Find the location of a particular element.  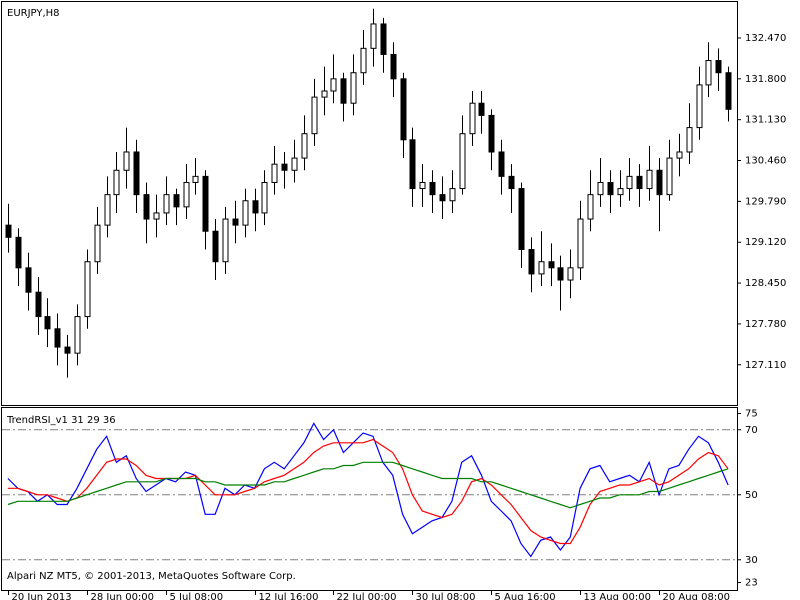

y-tick-label: 128.450 is located at coordinates (765, 283).